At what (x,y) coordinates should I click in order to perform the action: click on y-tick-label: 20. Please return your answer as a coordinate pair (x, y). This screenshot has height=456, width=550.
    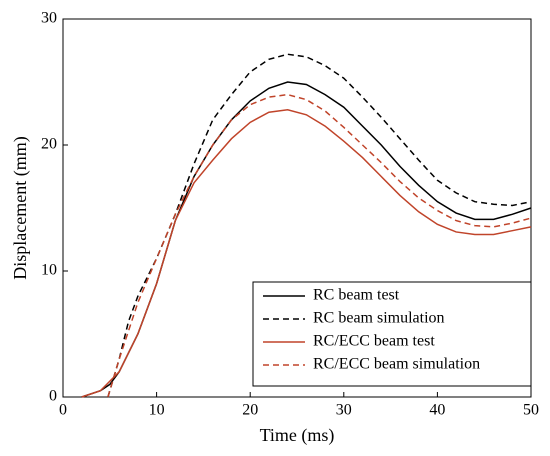
    Looking at the image, I should click on (49, 144).